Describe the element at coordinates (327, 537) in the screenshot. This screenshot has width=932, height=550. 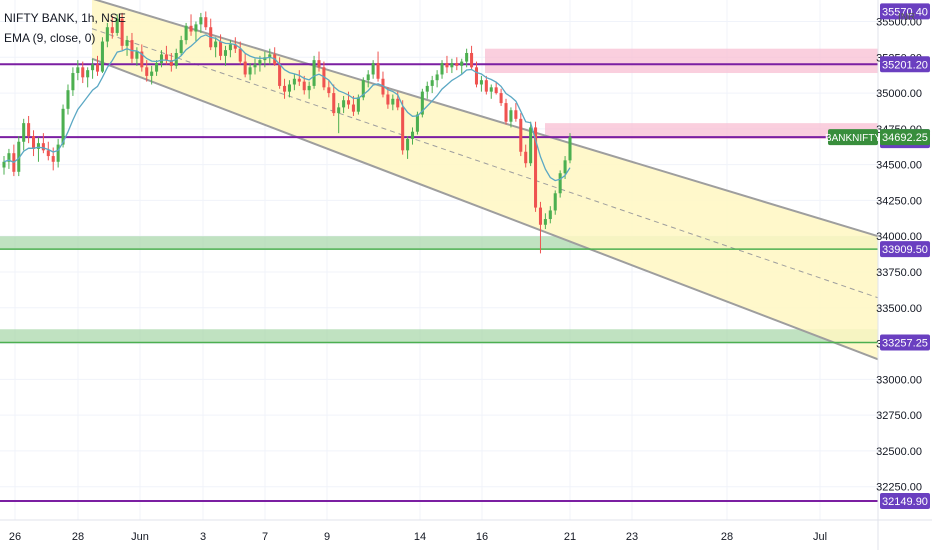
I see `time-tick-label: 9` at that location.